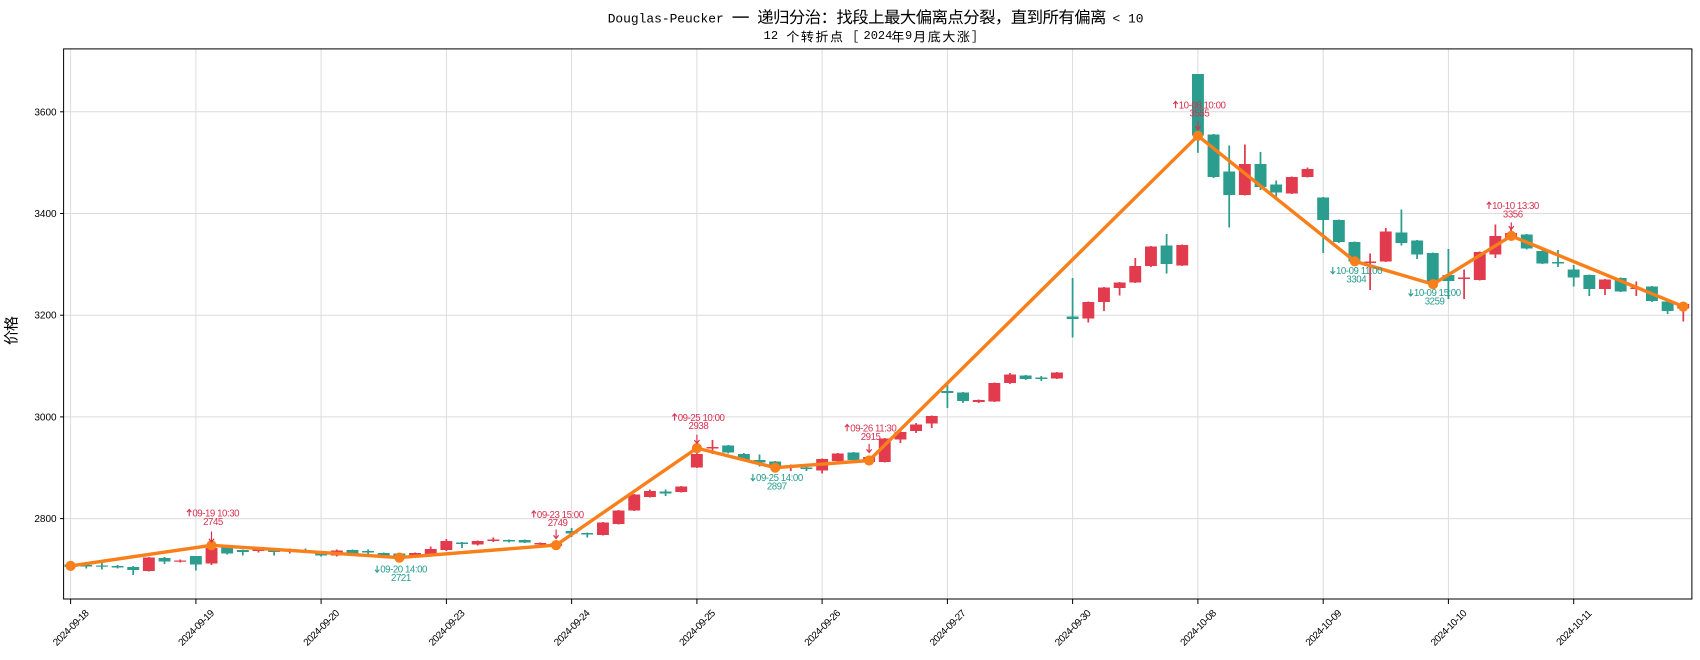 This screenshot has height=660, width=1700. What do you see at coordinates (1356, 279) in the screenshot?
I see `svg-text: 3304` at bounding box center [1356, 279].